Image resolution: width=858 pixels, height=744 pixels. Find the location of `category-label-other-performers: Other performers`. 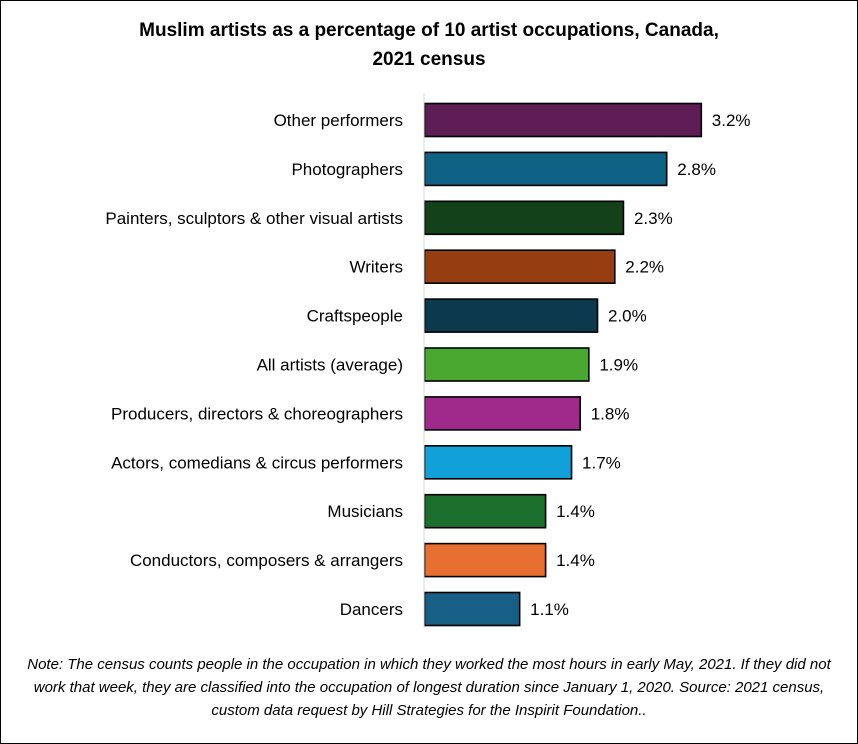

category-label-other-performers: Other performers is located at coordinates (338, 120).